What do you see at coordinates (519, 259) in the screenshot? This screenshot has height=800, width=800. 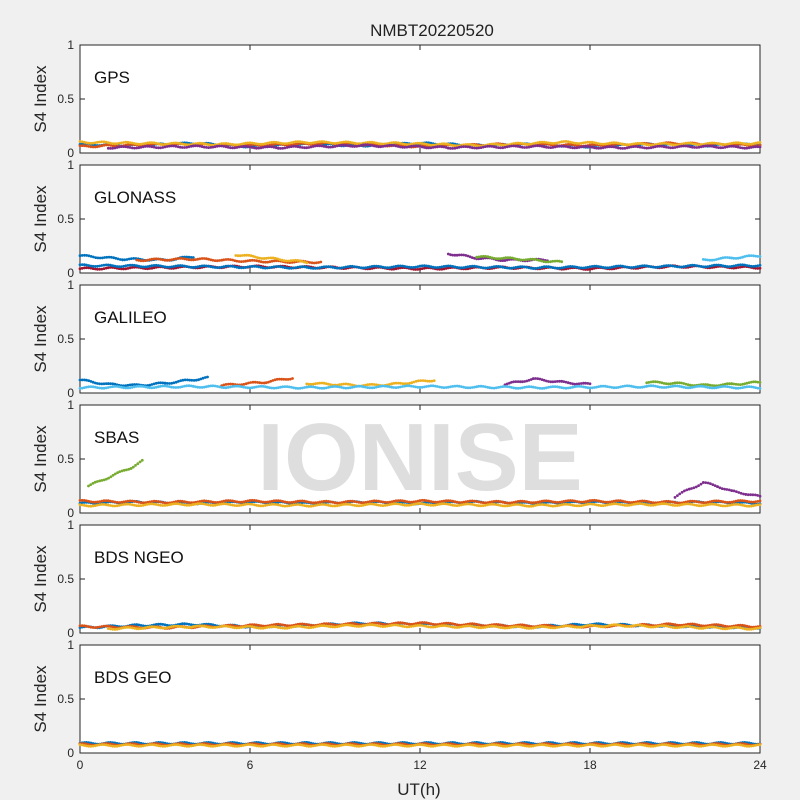 I see `series-track` at bounding box center [519, 259].